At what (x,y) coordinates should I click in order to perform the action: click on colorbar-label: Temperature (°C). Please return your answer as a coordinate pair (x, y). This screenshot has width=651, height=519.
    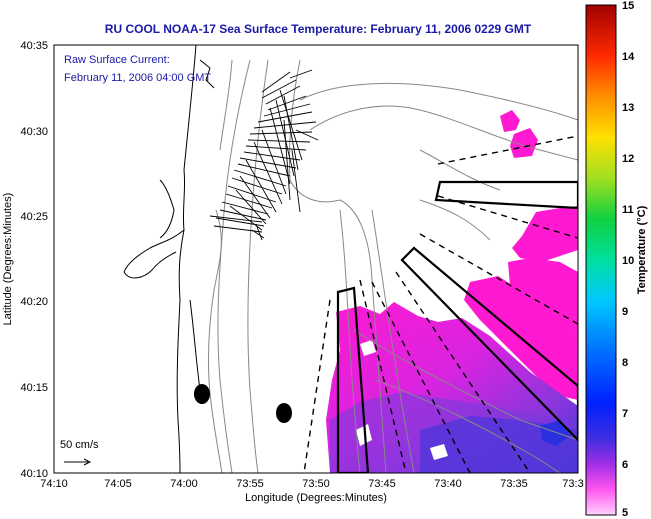
    Looking at the image, I should click on (642, 249).